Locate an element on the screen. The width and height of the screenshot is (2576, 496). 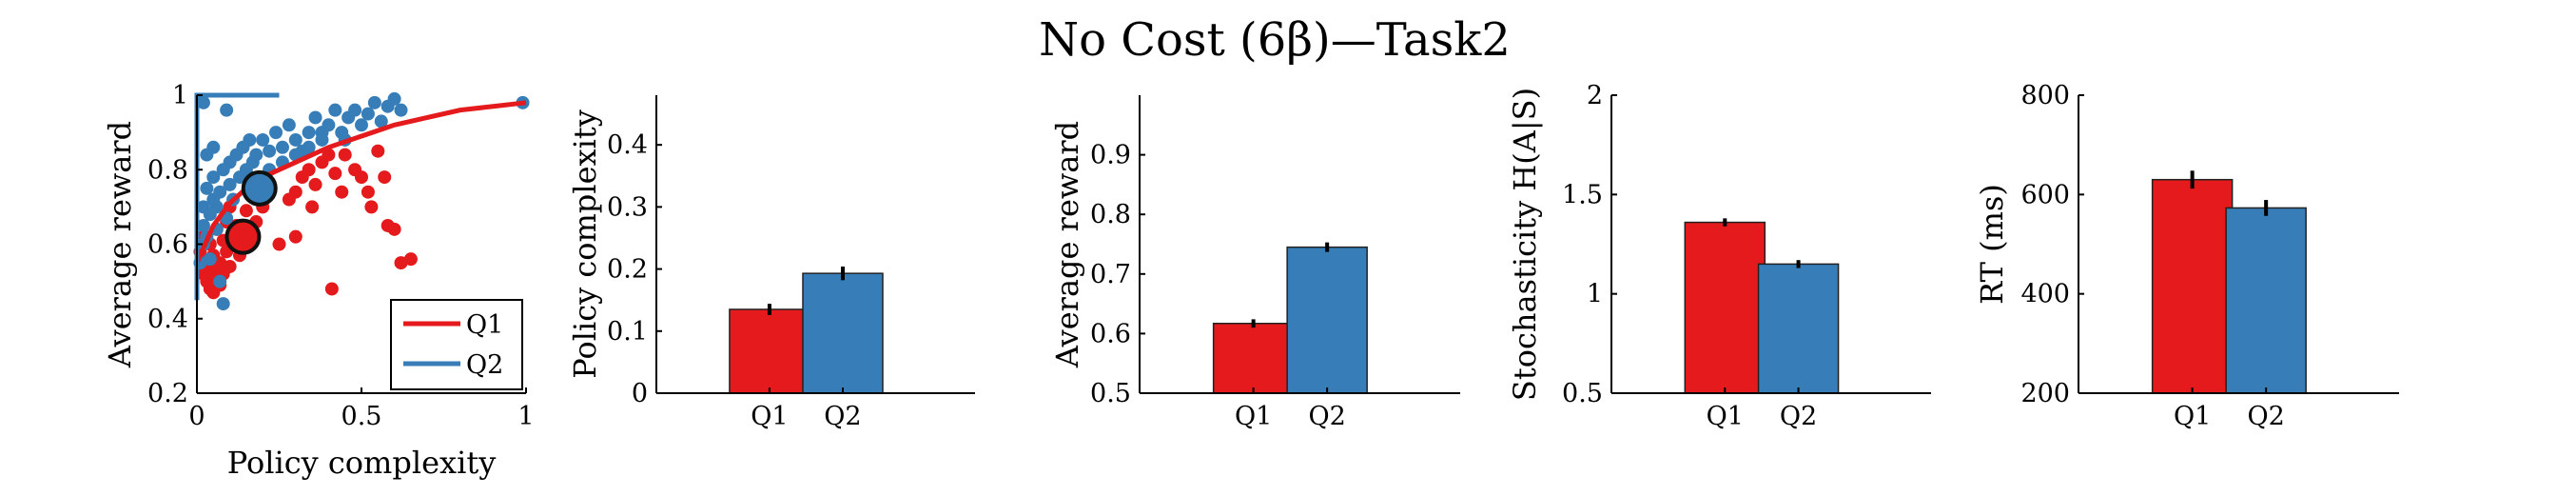
y-tick-label: 200 is located at coordinates (2045, 393).